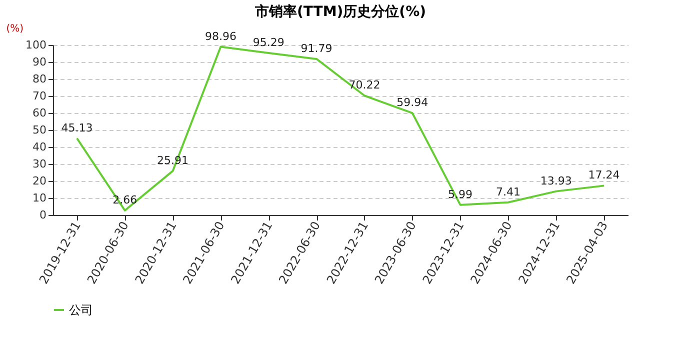  Describe the element at coordinates (268, 43) in the screenshot. I see `data-label: 95.29` at that location.